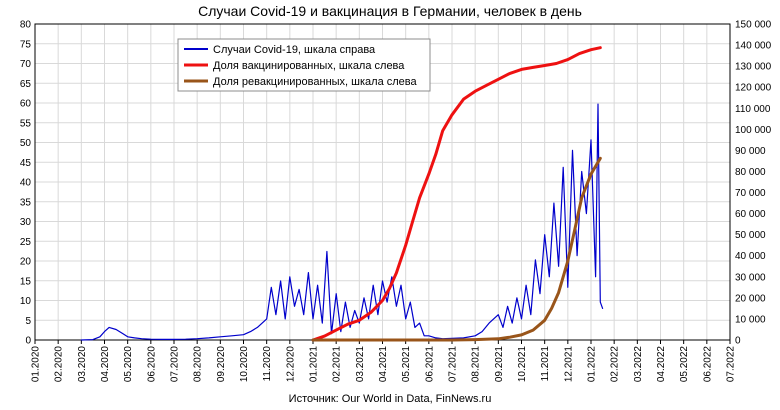  What do you see at coordinates (750, 193) in the screenshot?
I see `right-tick-label: 70 000` at bounding box center [750, 193].